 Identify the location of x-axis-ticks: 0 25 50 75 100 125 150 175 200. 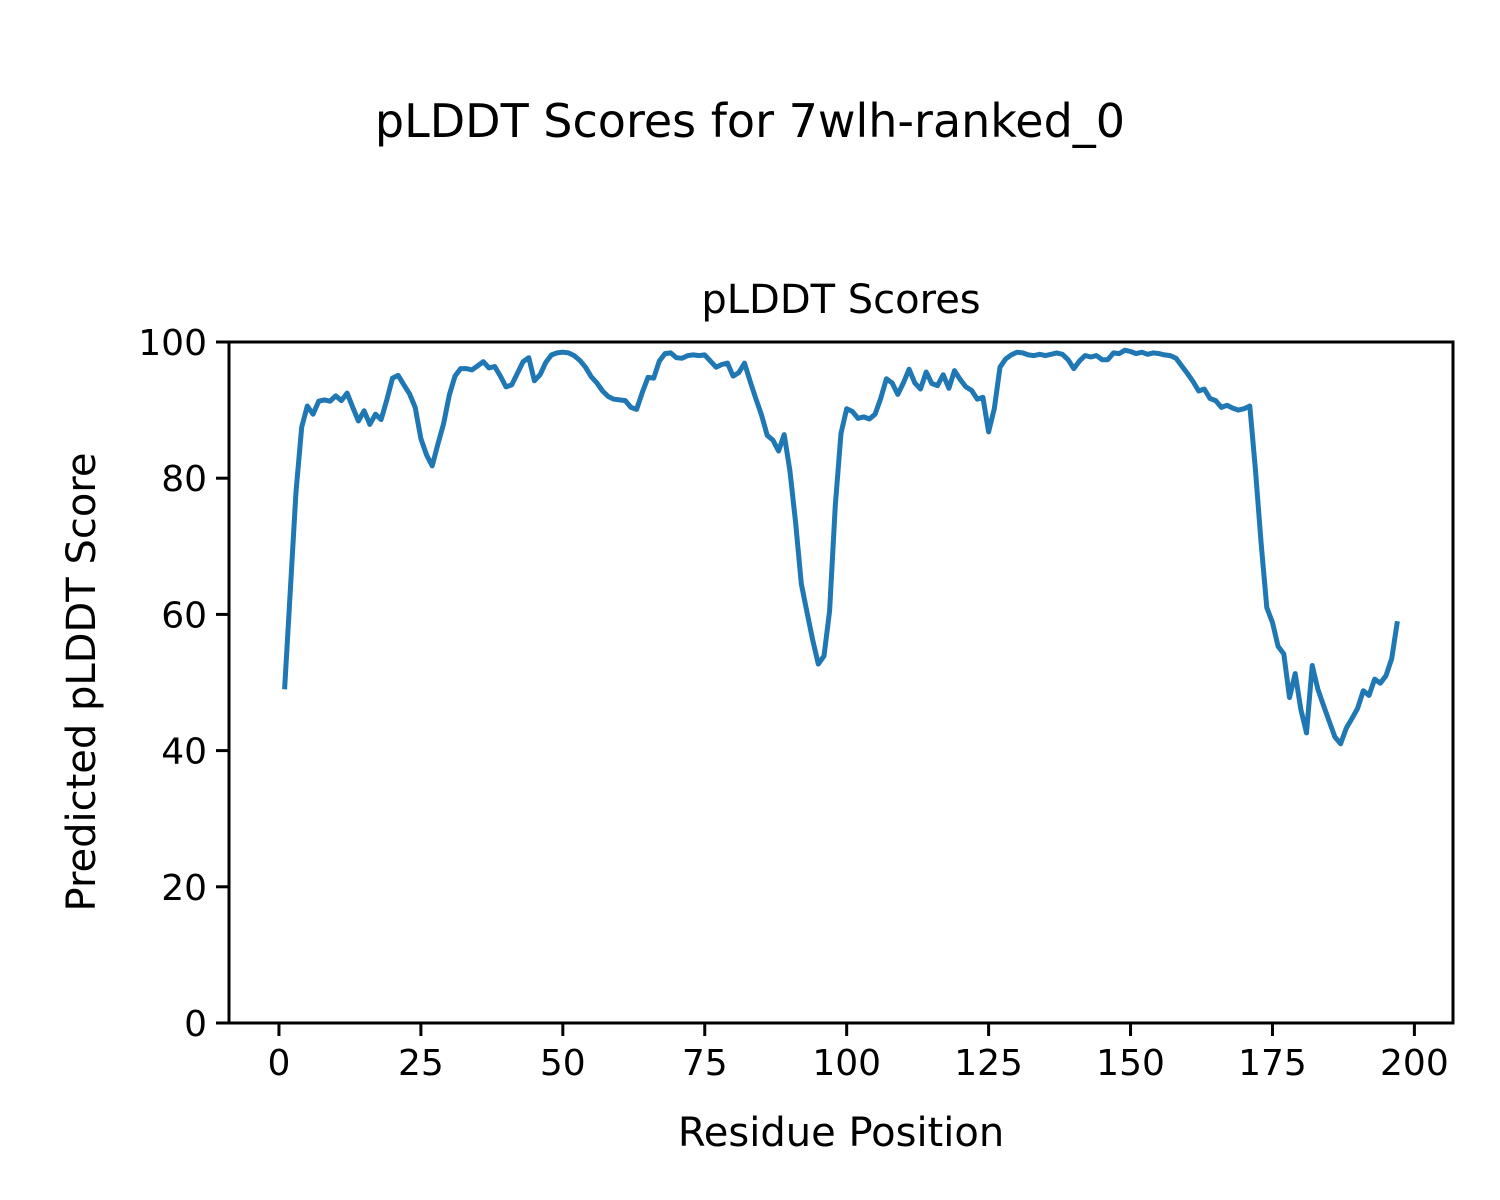
(858, 1053).